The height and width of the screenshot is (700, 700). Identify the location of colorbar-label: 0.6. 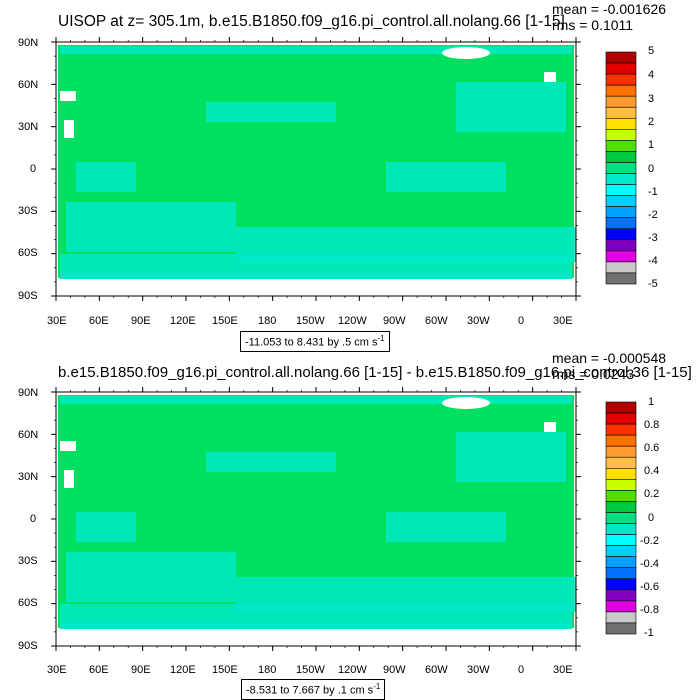
(652, 448).